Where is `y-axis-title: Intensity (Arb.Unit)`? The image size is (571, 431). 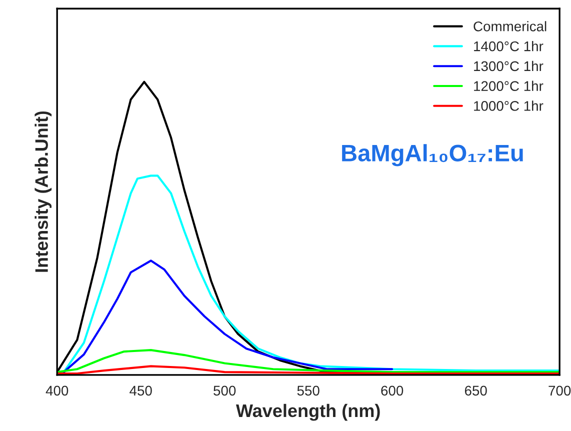 y-axis-title: Intensity (Arb.Unit) is located at coordinates (43, 191).